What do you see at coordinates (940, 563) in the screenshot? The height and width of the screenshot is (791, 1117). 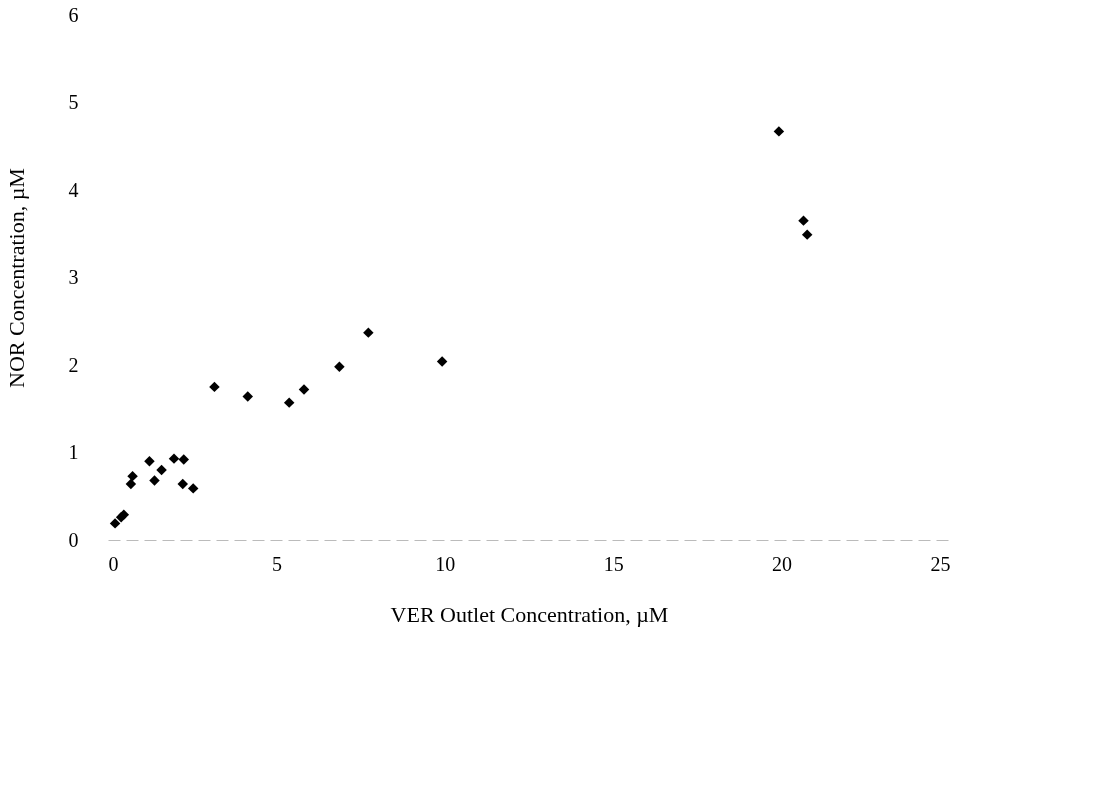 I see `x-tick-label: 25` at bounding box center [940, 563].